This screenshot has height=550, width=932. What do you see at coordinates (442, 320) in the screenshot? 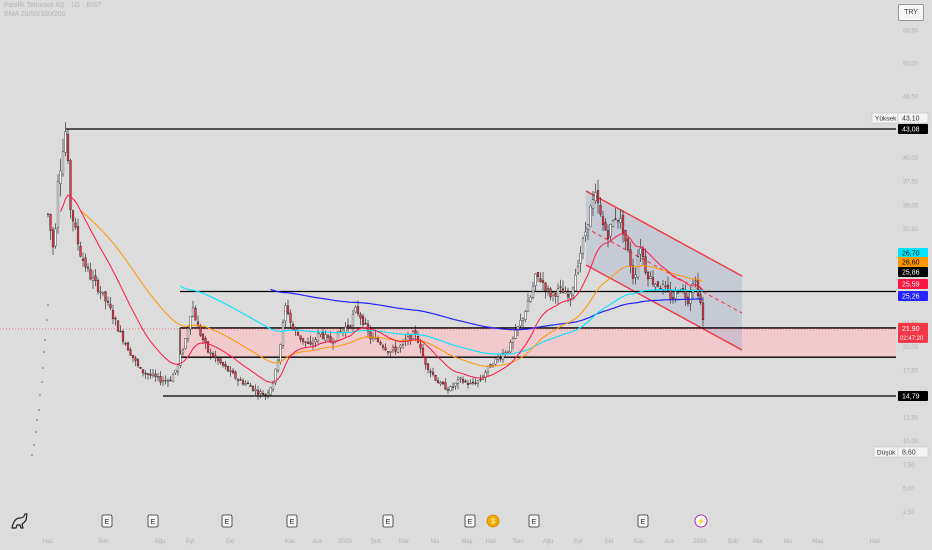
I see `ema-100-line` at bounding box center [442, 320].